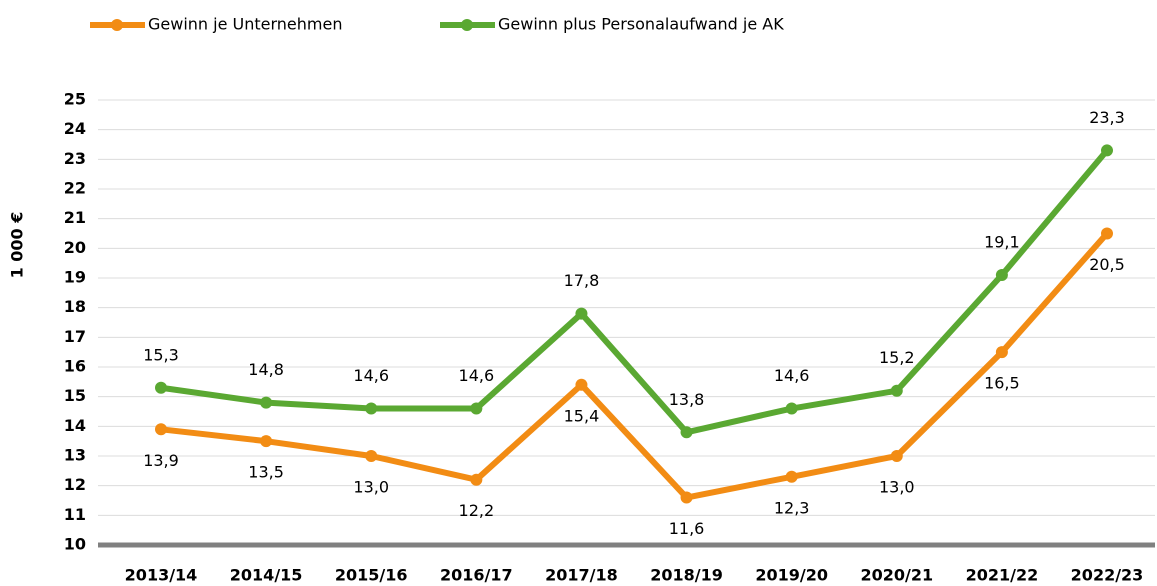 Image resolution: width=1157 pixels, height=586 pixels. I want to click on y-tick-label: 24, so click(75, 128).